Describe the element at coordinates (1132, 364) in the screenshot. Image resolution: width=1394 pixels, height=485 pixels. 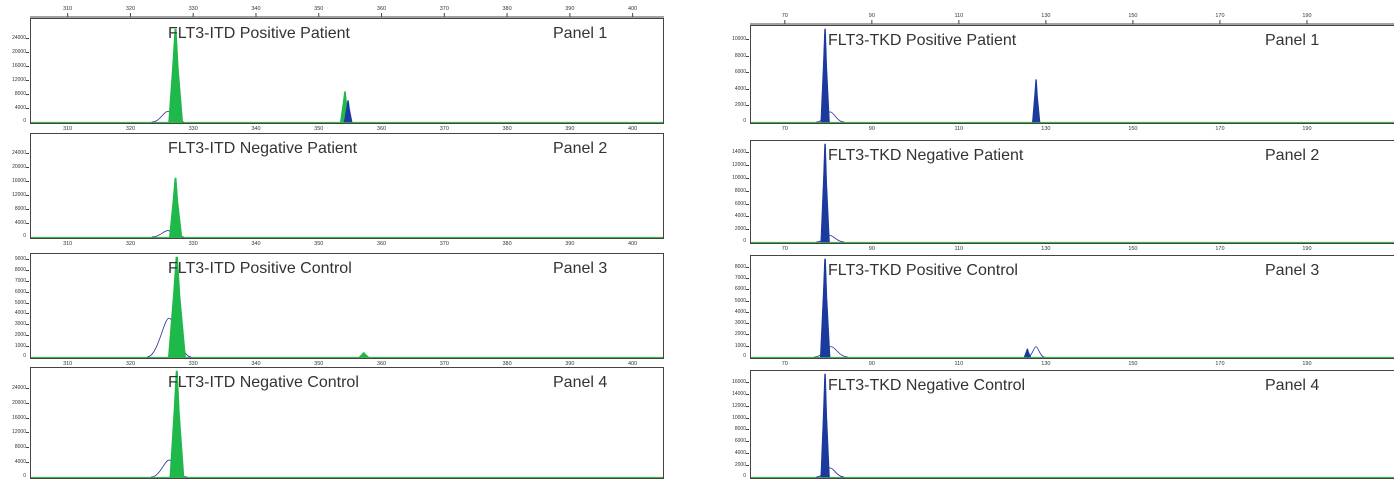
I see `x-tick-label: 150` at that location.